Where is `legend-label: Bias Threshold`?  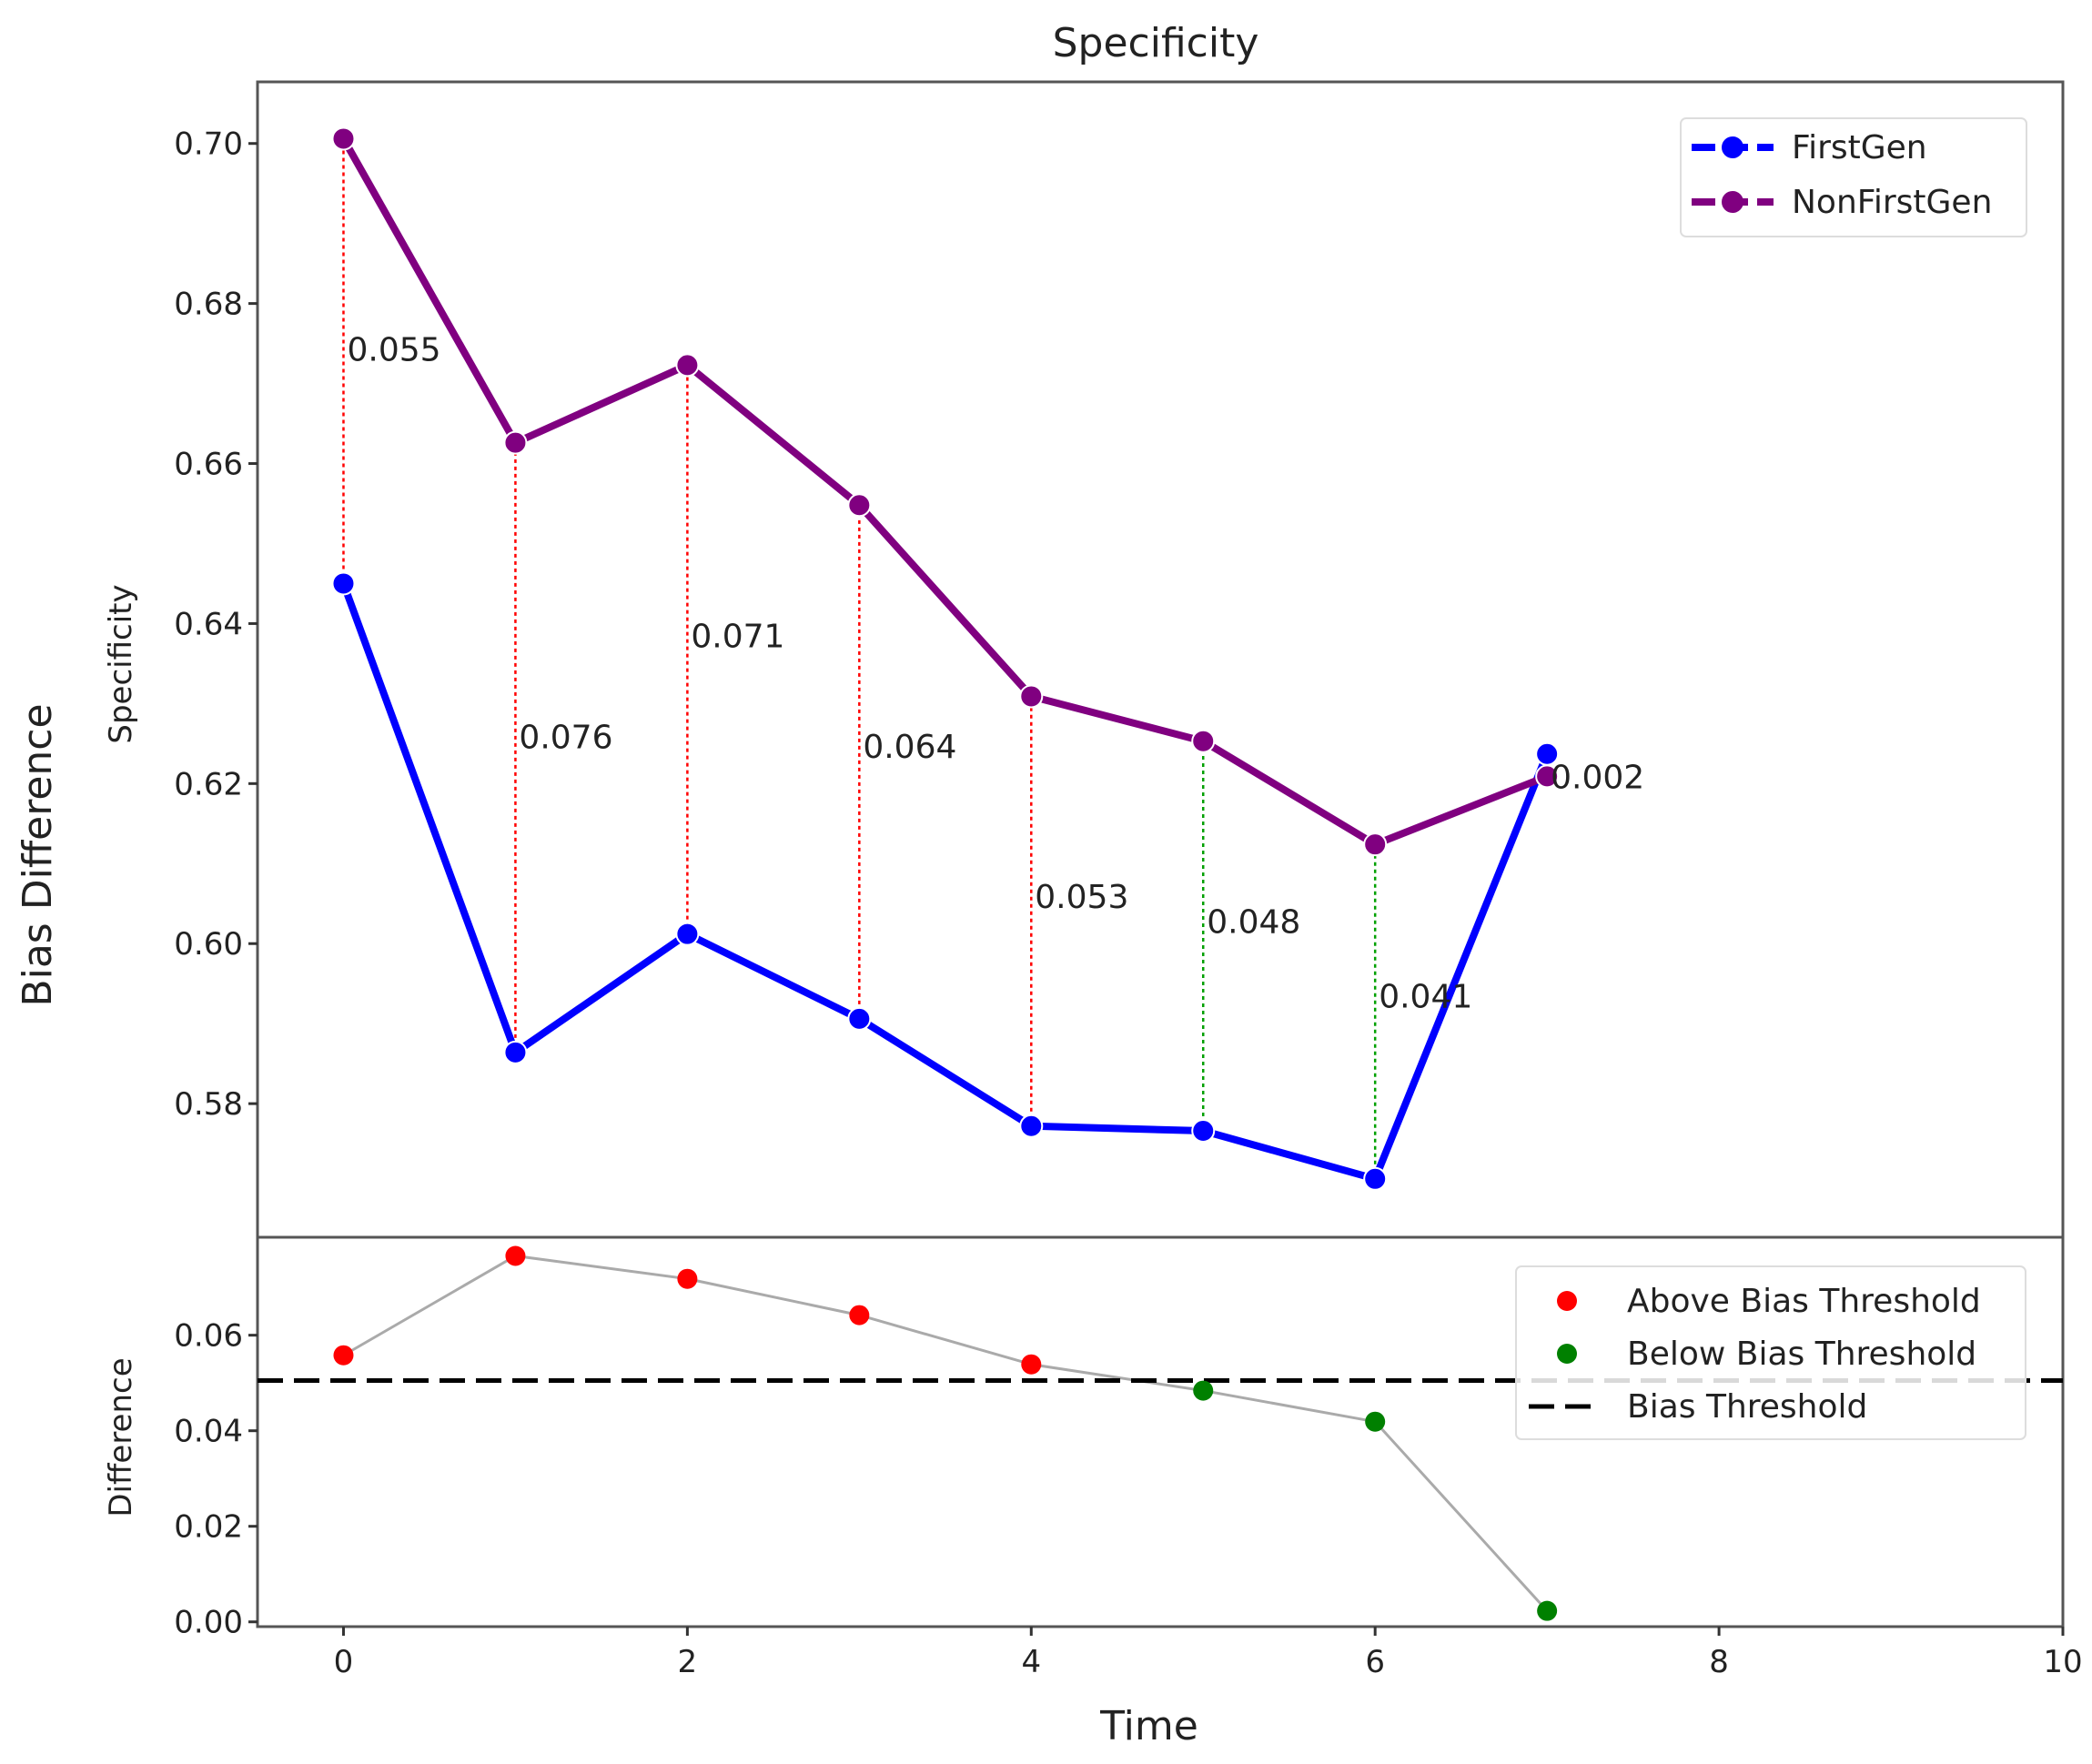 legend-label: Bias Threshold is located at coordinates (1747, 1407).